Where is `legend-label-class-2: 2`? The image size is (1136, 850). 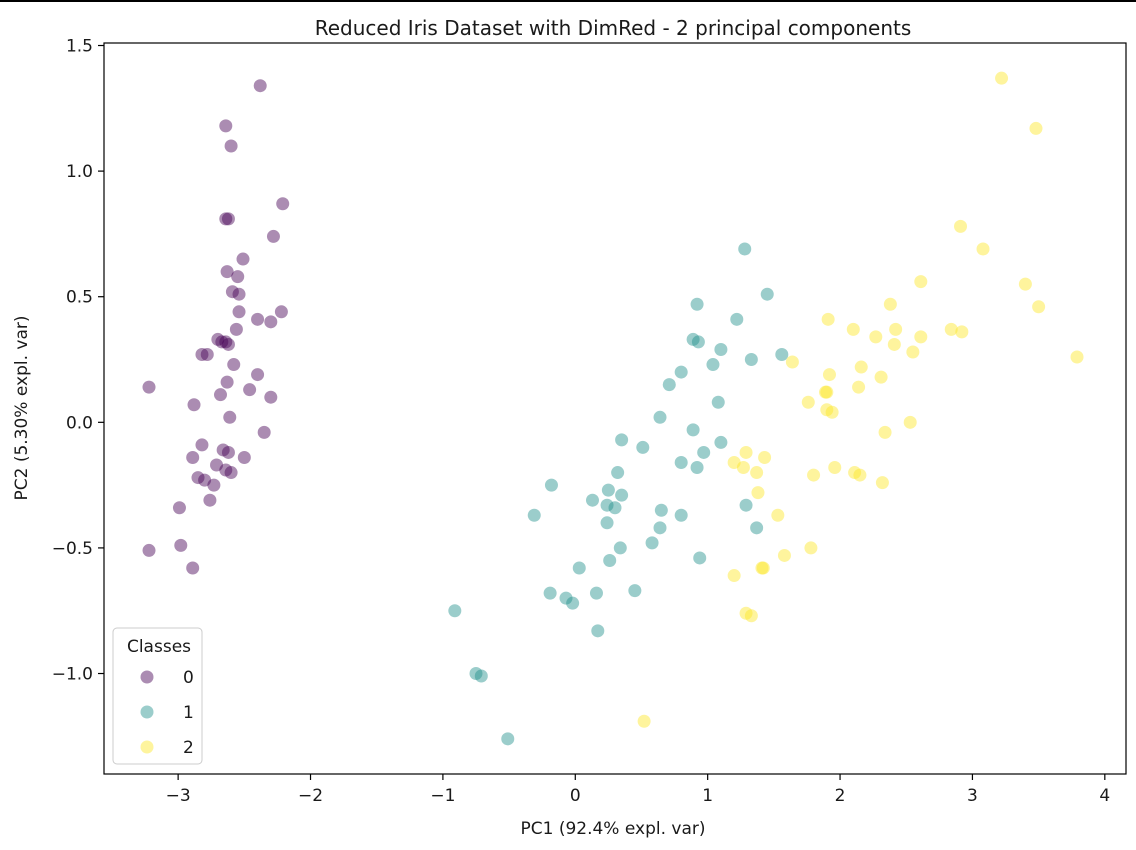
legend-label-class-2: 2 is located at coordinates (188, 748).